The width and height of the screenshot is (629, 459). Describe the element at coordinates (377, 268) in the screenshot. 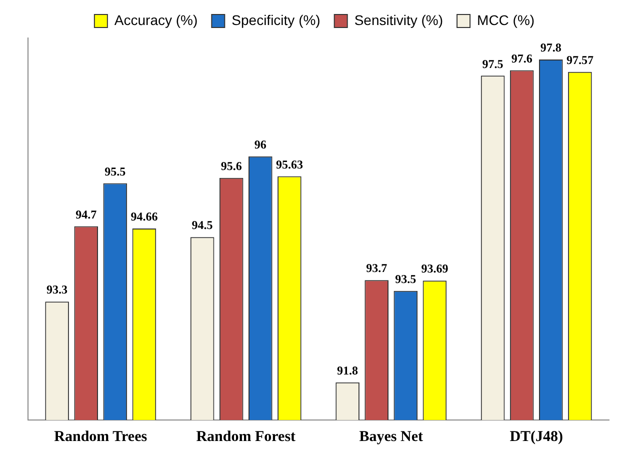

I see `data-label: 93.7` at that location.